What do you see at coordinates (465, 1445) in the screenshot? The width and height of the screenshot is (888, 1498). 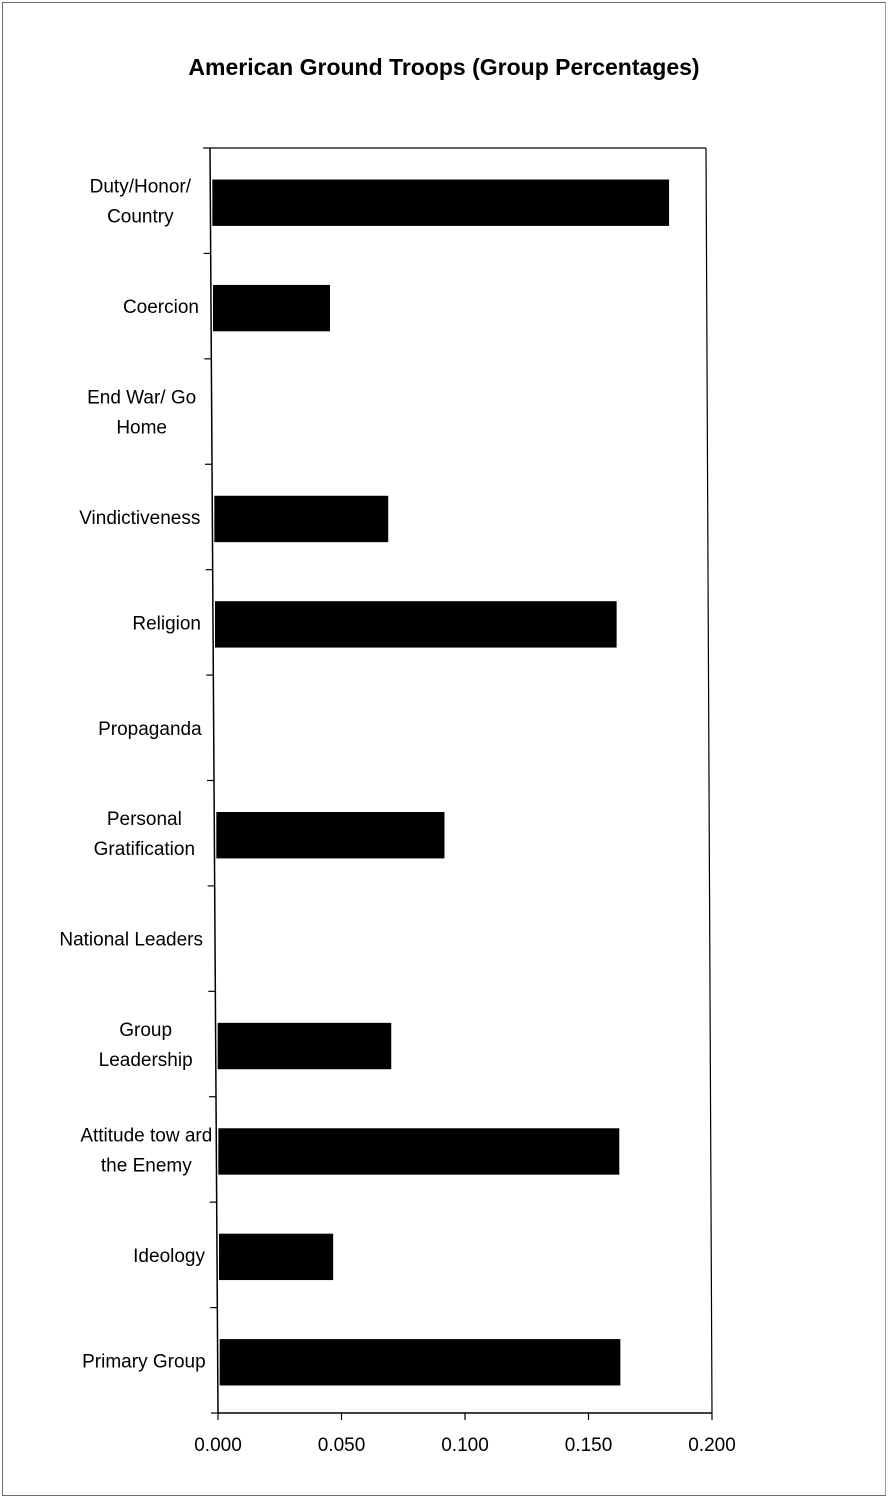 I see `x-tick-label: 0.100` at bounding box center [465, 1445].